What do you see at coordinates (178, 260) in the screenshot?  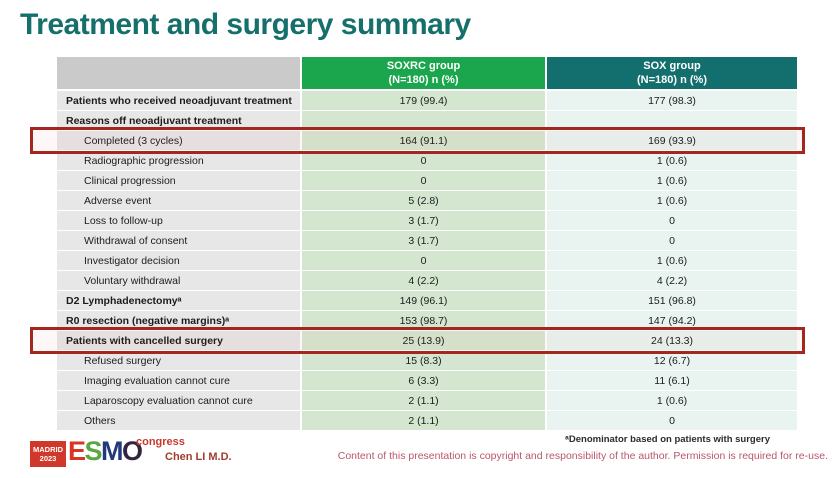 I see `row-label: Investigator decision` at bounding box center [178, 260].